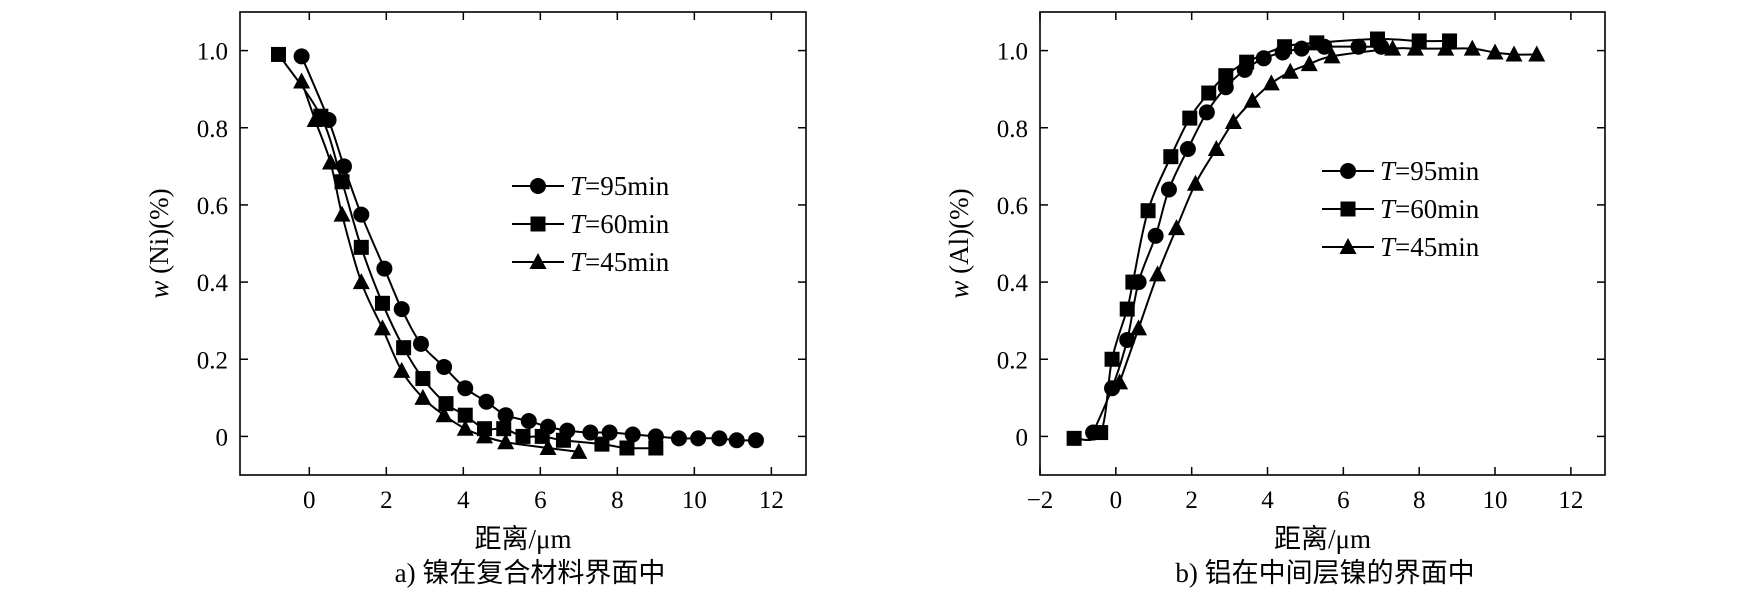  I want to click on legend-label-rest: =60min, so click(627, 224).